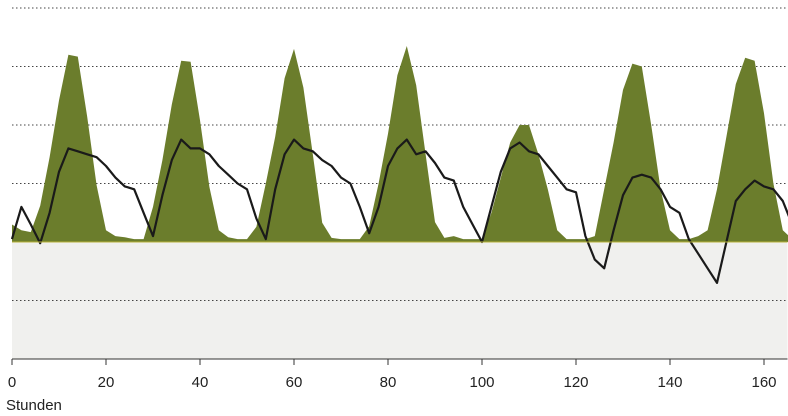 The image size is (788, 416). I want to click on x-tick-label: 40, so click(200, 382).